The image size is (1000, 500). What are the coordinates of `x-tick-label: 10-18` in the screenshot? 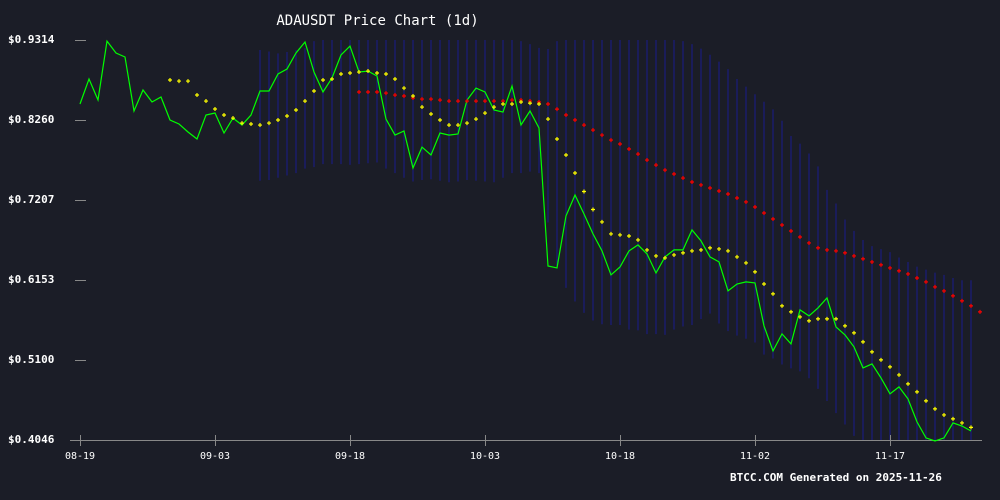 It's located at (620, 456).